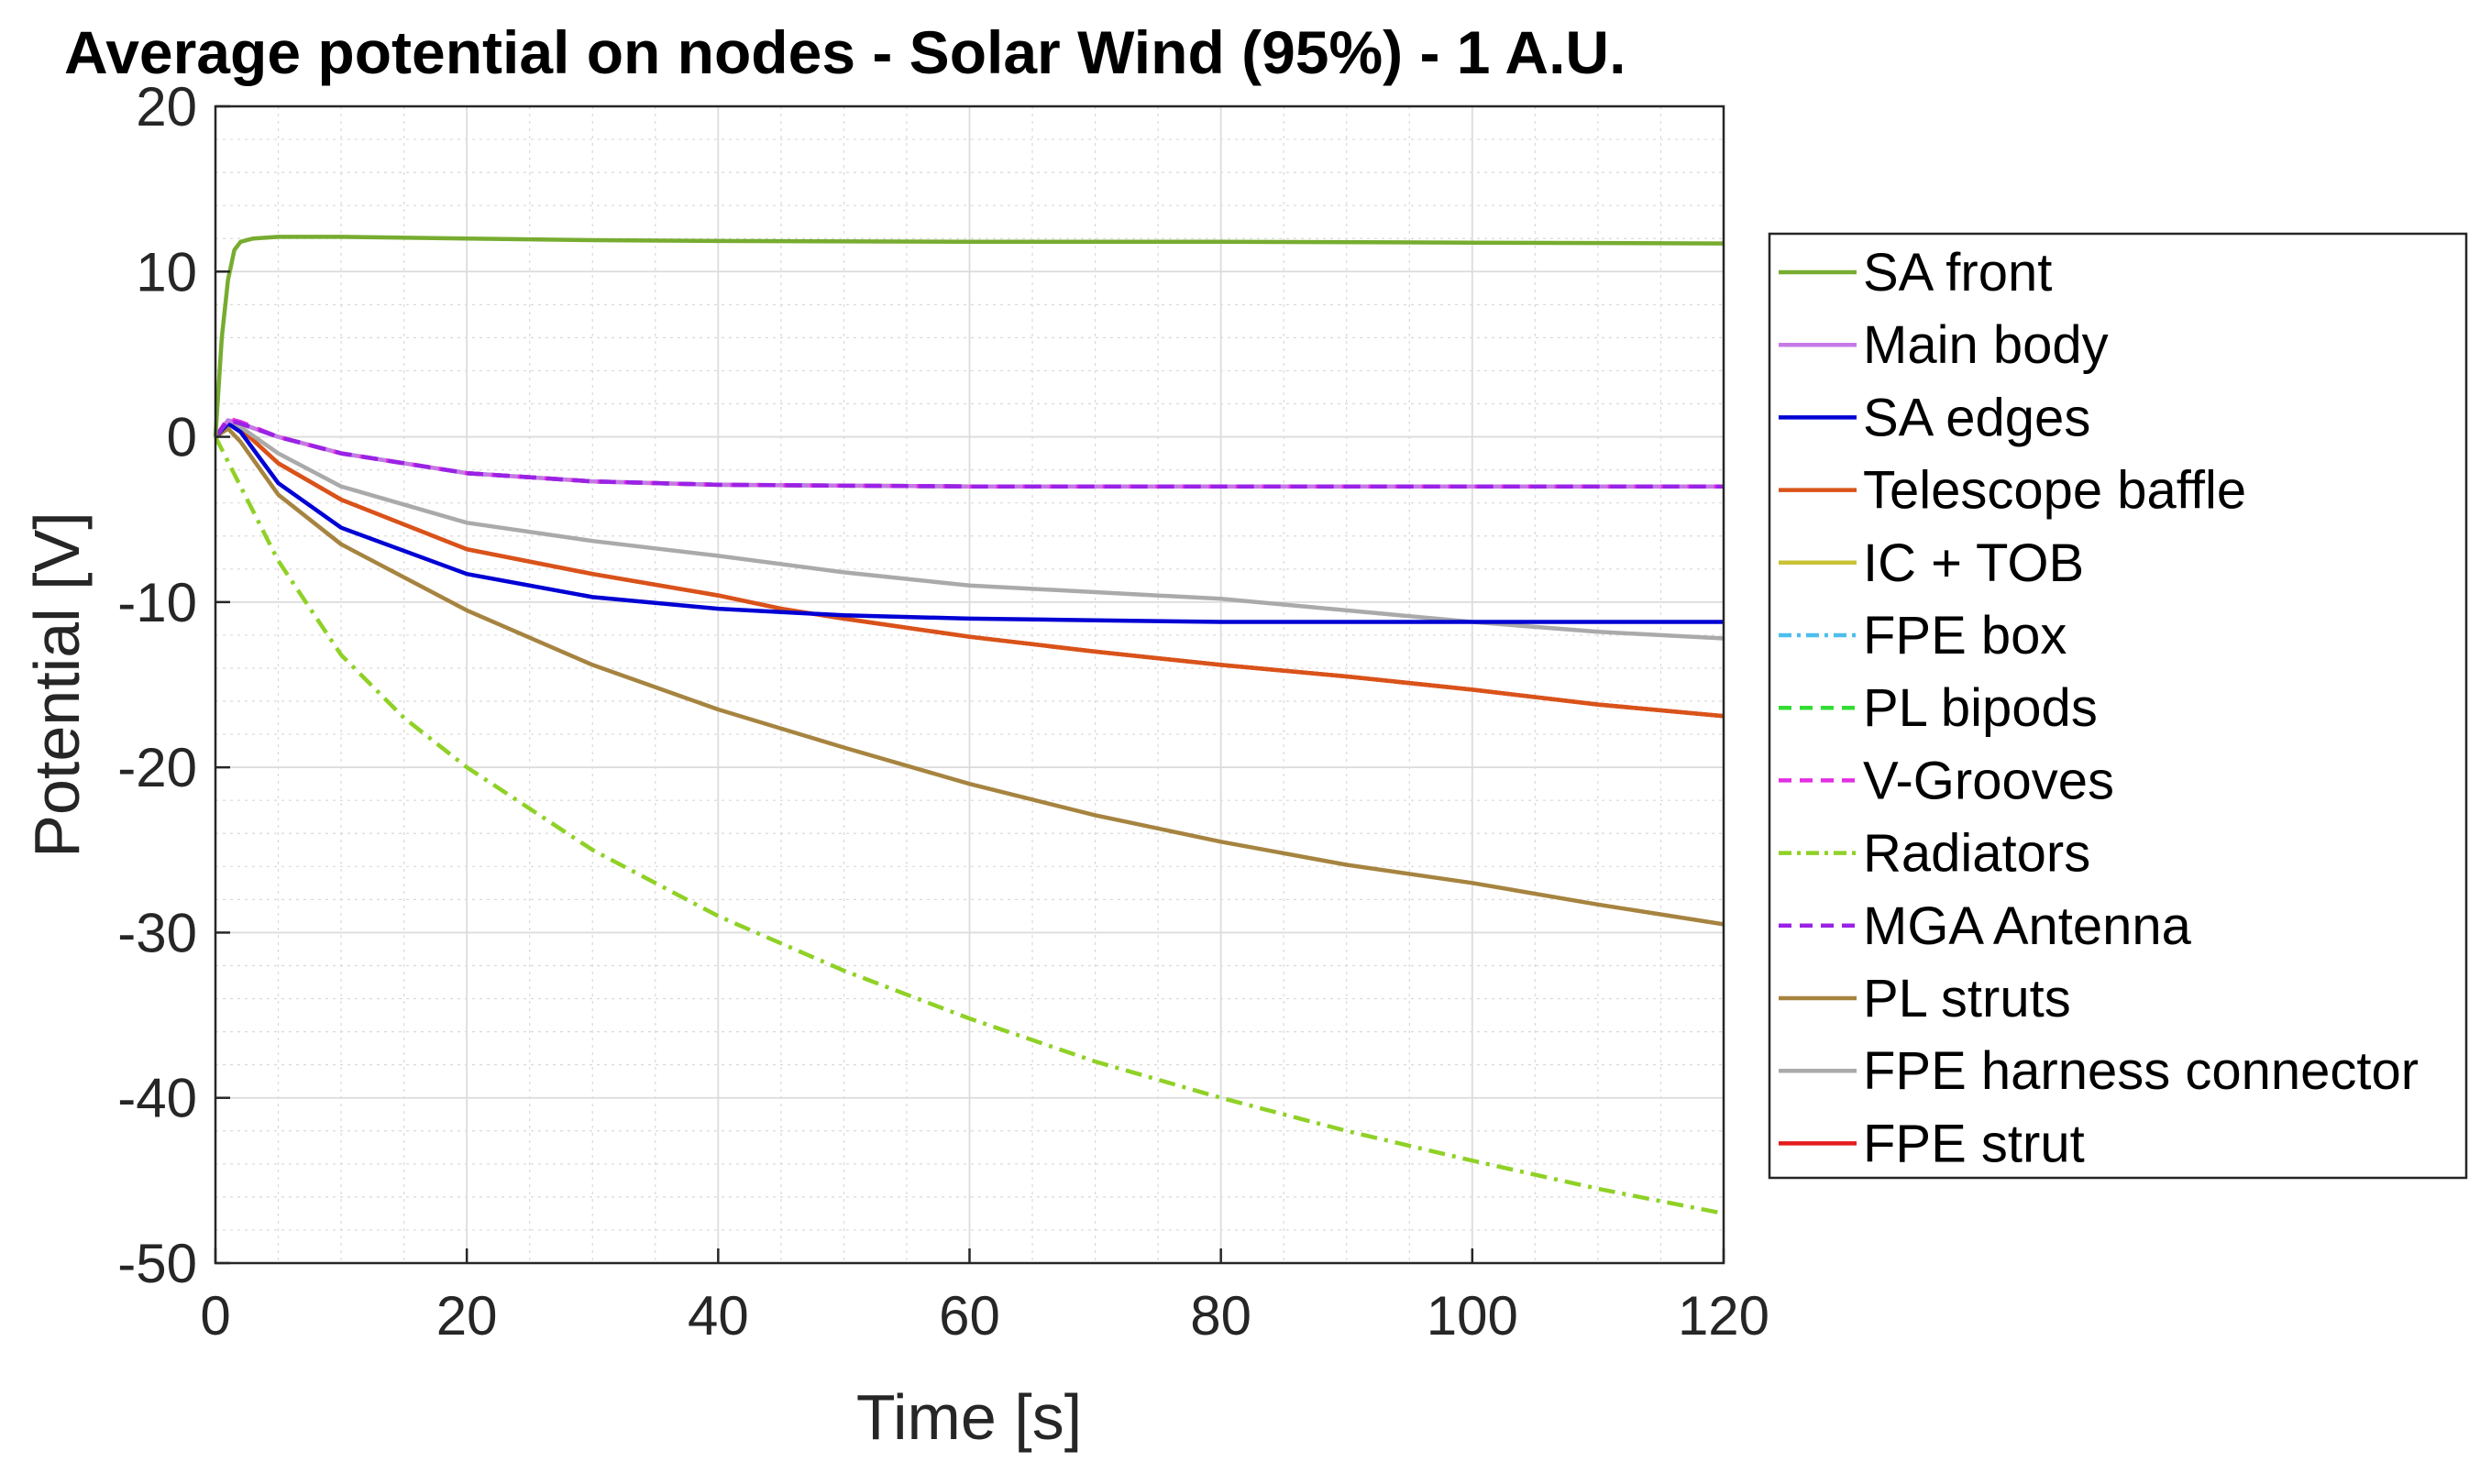 The height and width of the screenshot is (1484, 2480). What do you see at coordinates (969, 453) in the screenshot?
I see `series-line-mga-antenna` at bounding box center [969, 453].